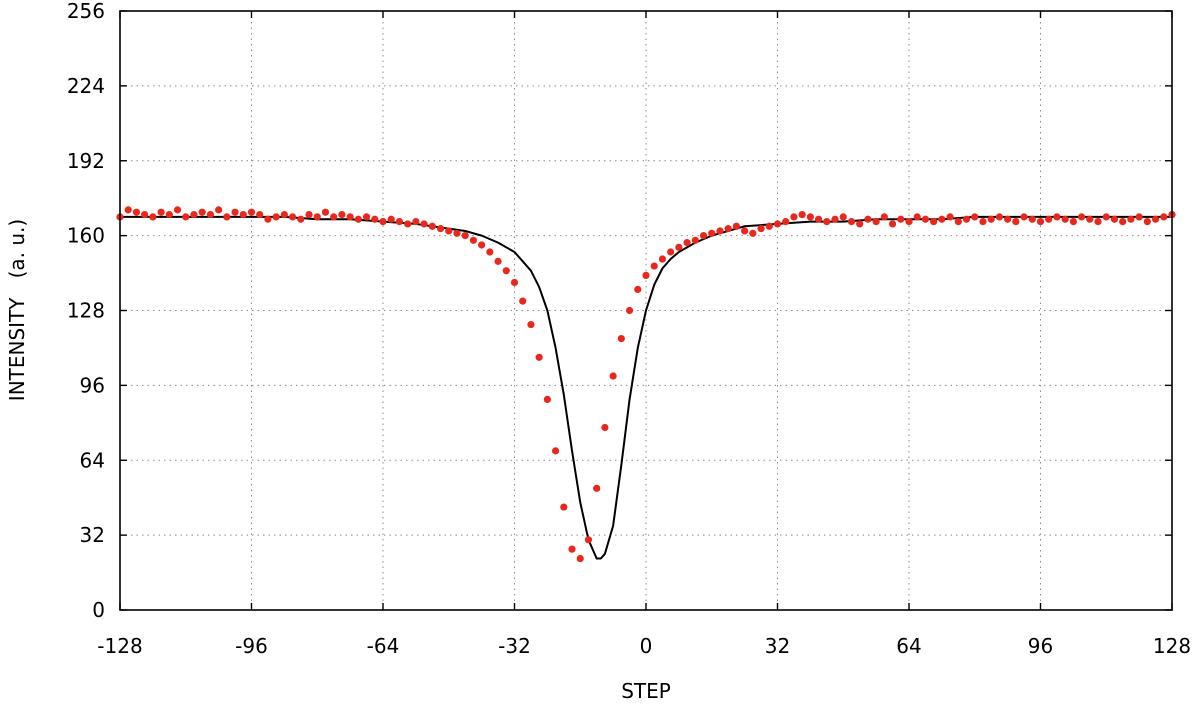 The height and width of the screenshot is (707, 1200). Describe the element at coordinates (86, 161) in the screenshot. I see `y-tick-label: 192` at that location.